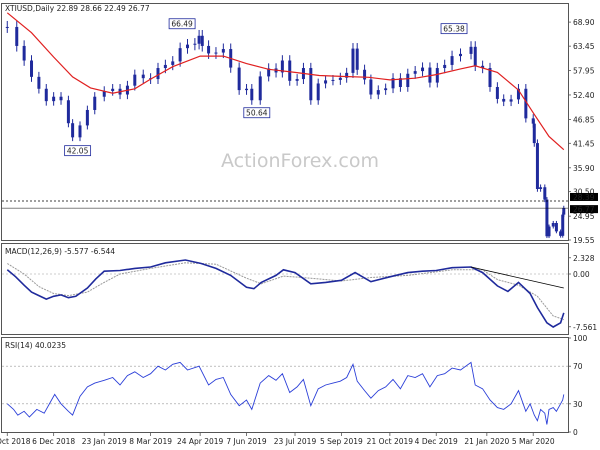 The image size is (600, 450). Describe the element at coordinates (295, 441) in the screenshot. I see `x-tick-label: 23 Jul 2019` at that location.